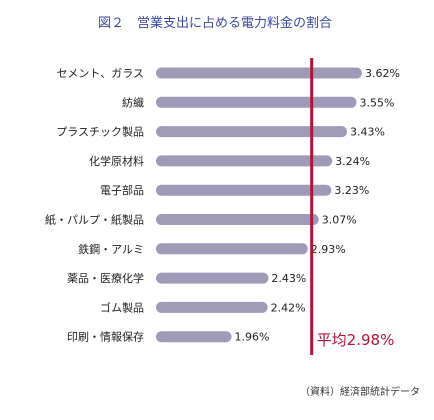  What do you see at coordinates (328, 249) in the screenshot?
I see `value-label: 2.93%` at bounding box center [328, 249].